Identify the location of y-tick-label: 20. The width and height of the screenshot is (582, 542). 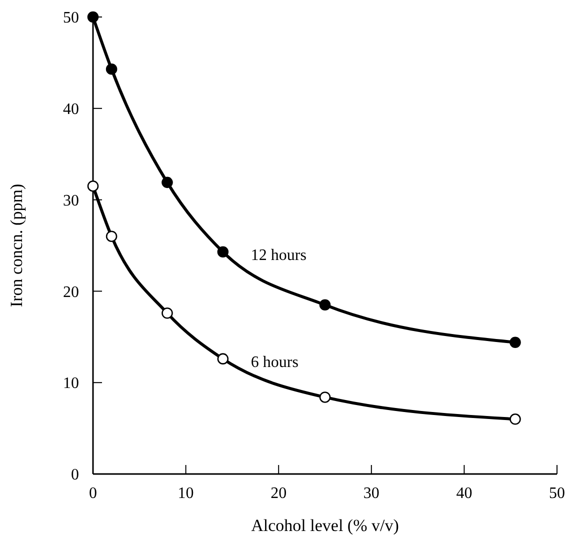
(71, 292).